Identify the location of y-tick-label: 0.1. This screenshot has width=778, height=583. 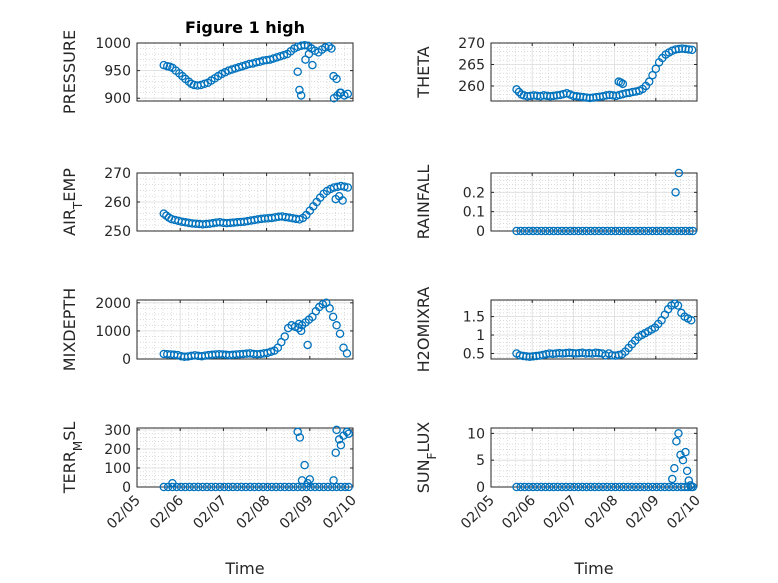
(474, 213).